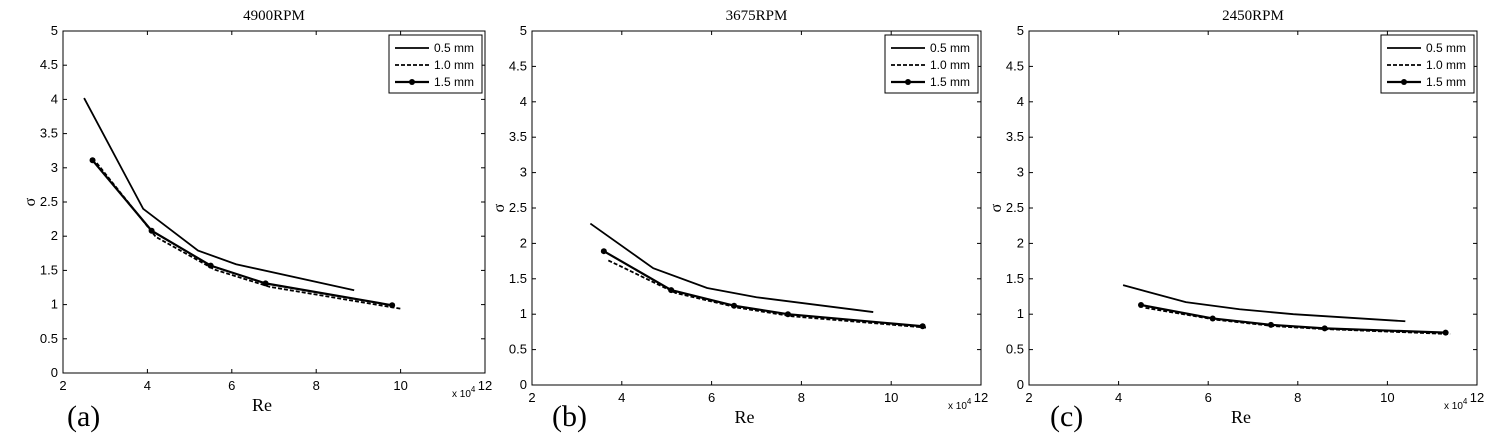 The height and width of the screenshot is (439, 1497). What do you see at coordinates (83, 416) in the screenshot?
I see `panel-label: (a)` at bounding box center [83, 416].